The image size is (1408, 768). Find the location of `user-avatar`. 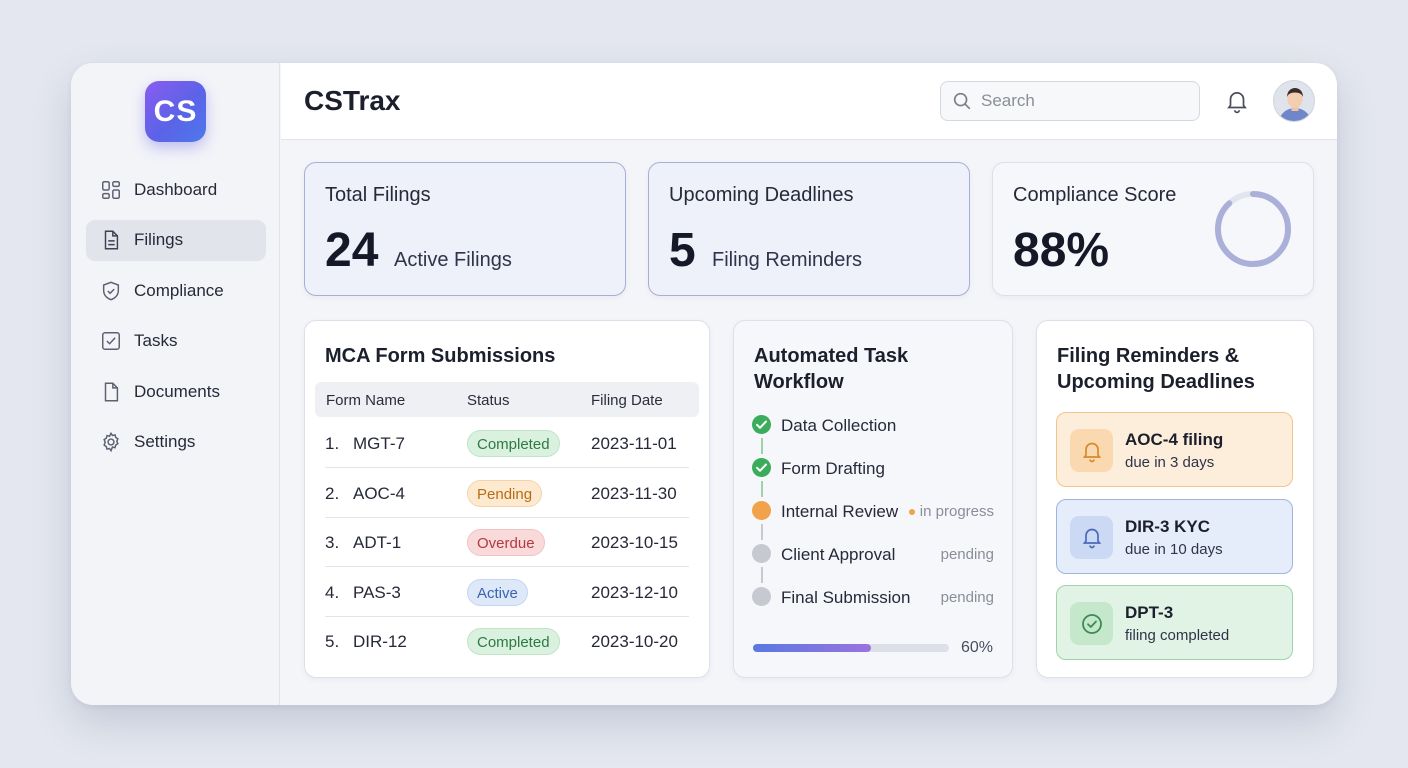

user-avatar is located at coordinates (1294, 101).